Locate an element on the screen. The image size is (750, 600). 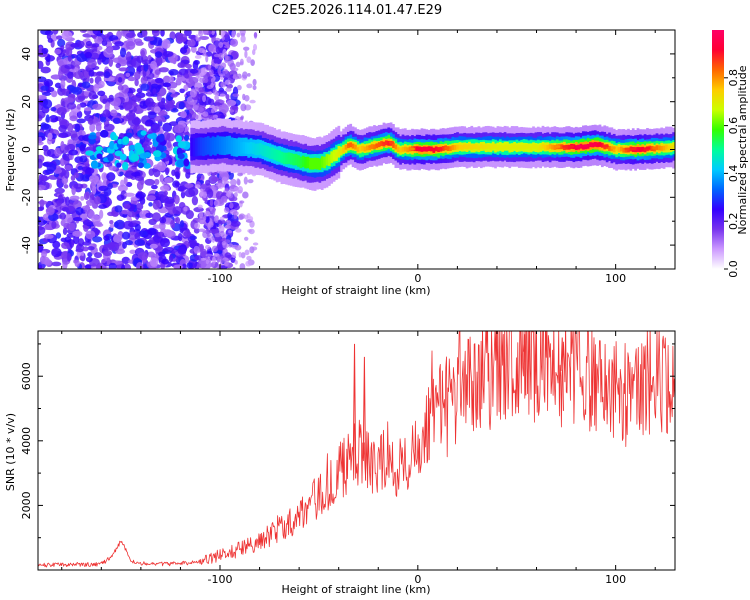
snr-x-tick-label: 100 is located at coordinates (615, 579).